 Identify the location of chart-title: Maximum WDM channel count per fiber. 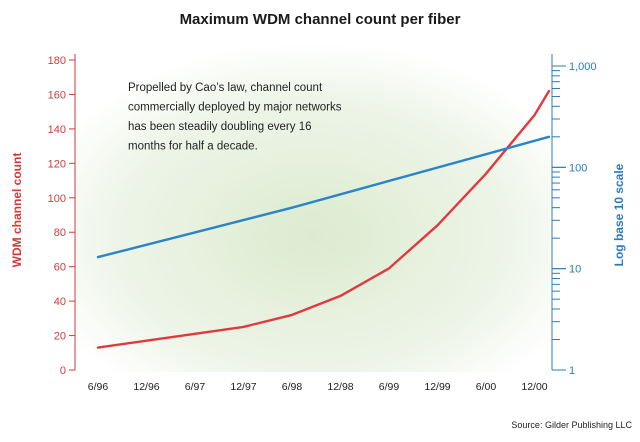
(320, 19).